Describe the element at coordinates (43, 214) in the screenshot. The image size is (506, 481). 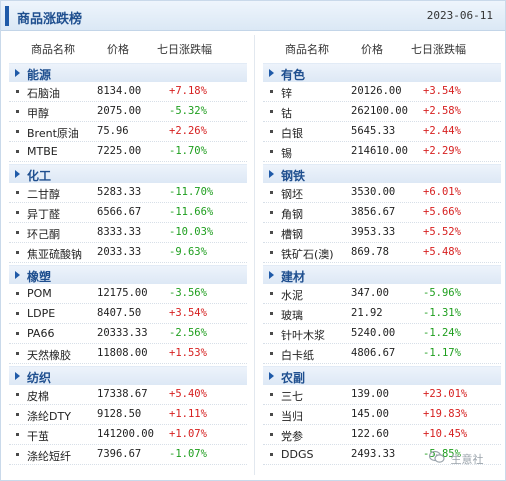
I see `commodity-name: 异丁醛` at that location.